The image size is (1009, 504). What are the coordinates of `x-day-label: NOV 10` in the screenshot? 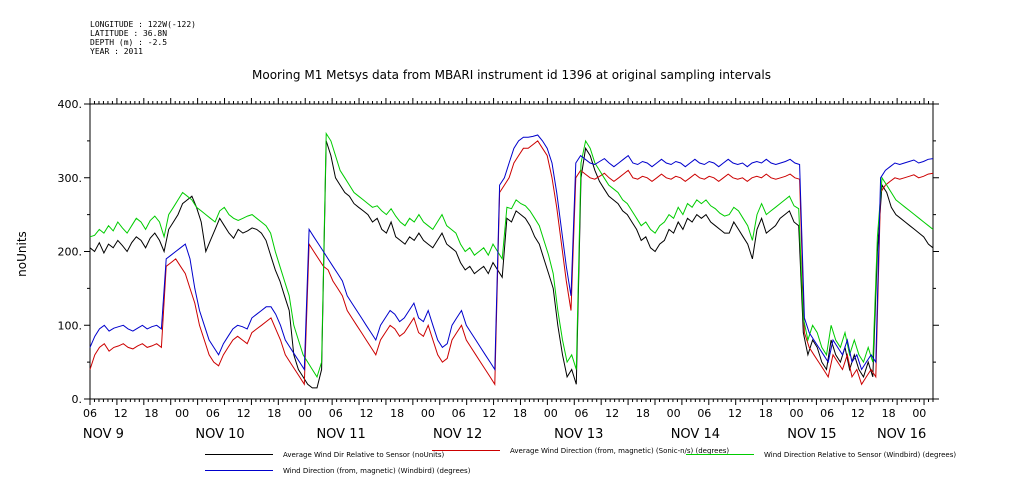 It's located at (219, 434).